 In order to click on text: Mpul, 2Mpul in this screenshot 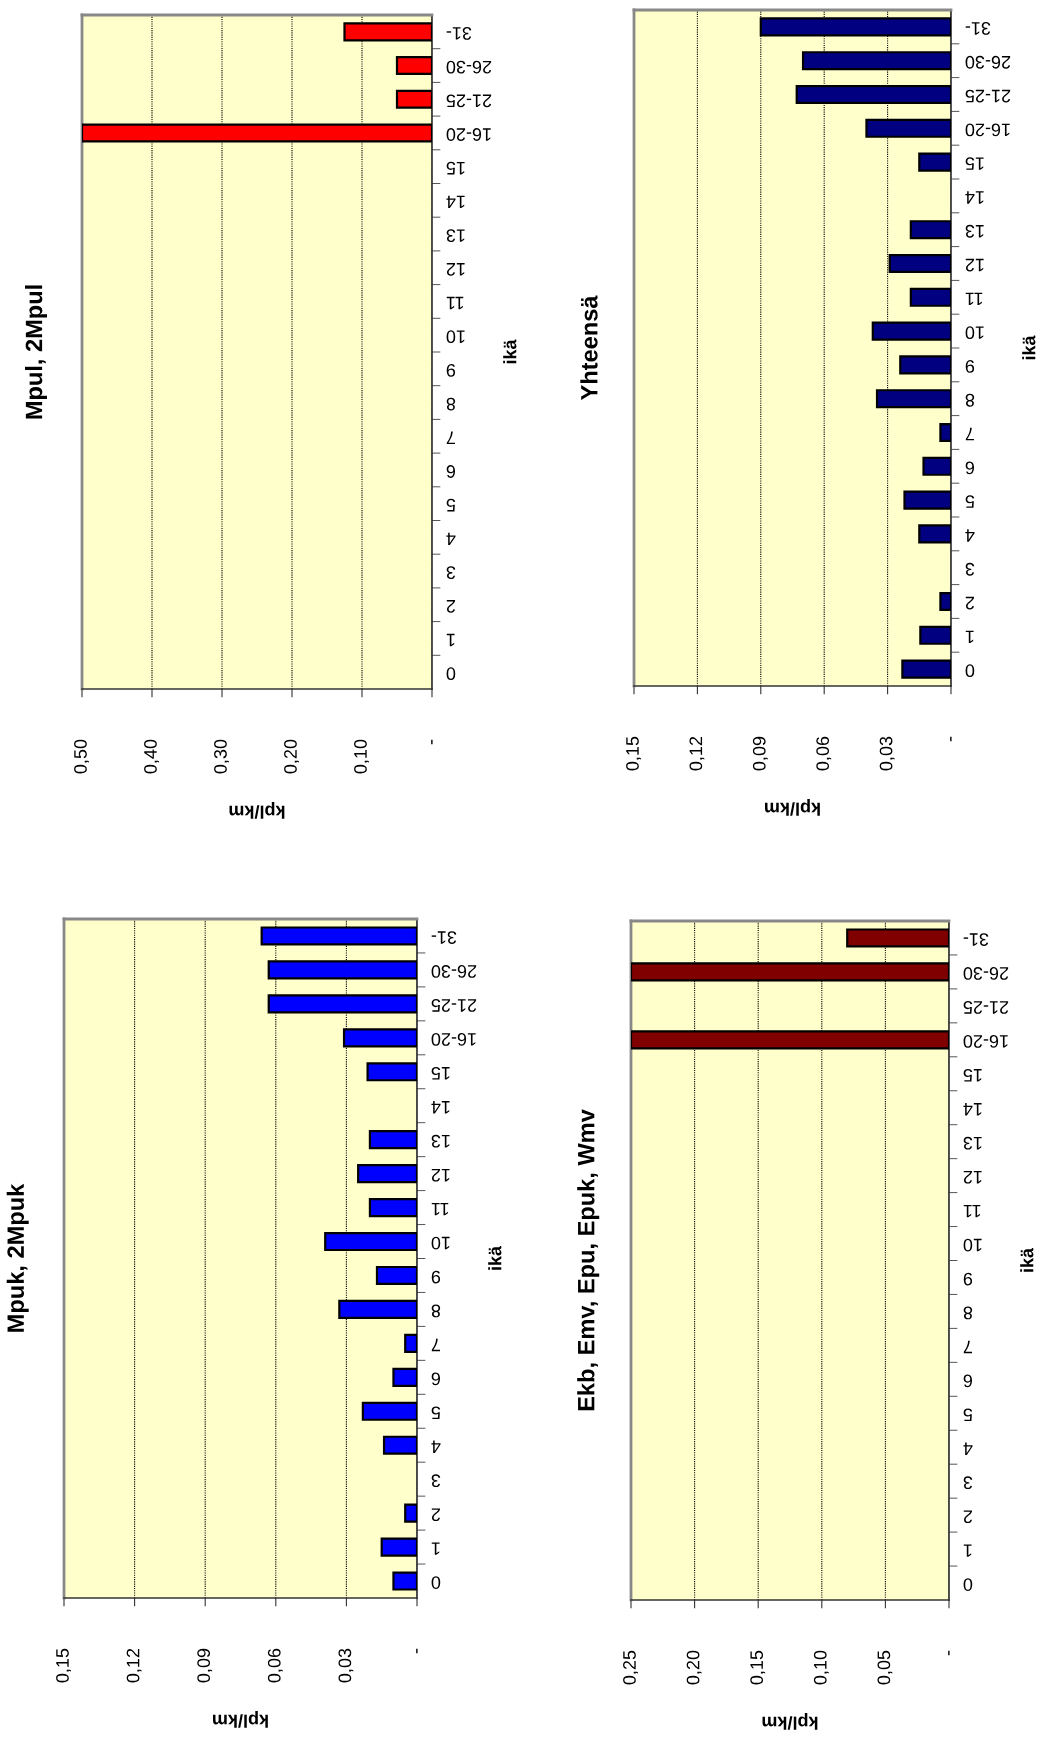, I will do `click(35, 352)`.